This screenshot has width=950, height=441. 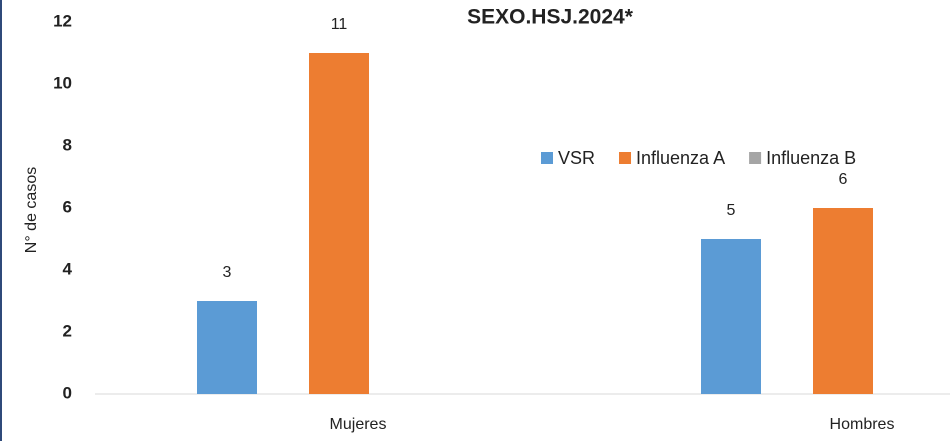 What do you see at coordinates (67, 144) in the screenshot?
I see `y-tick-label: 8` at bounding box center [67, 144].